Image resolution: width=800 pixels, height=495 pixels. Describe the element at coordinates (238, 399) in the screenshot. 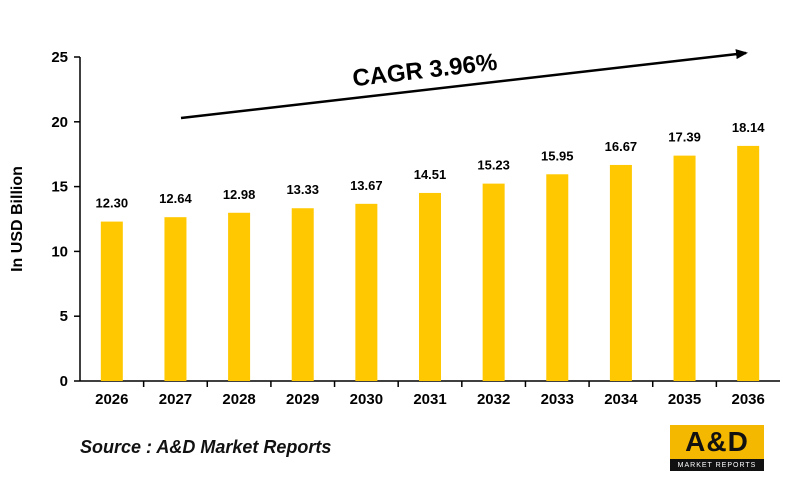

I see `x-tick-label-2028: 2028` at that location.